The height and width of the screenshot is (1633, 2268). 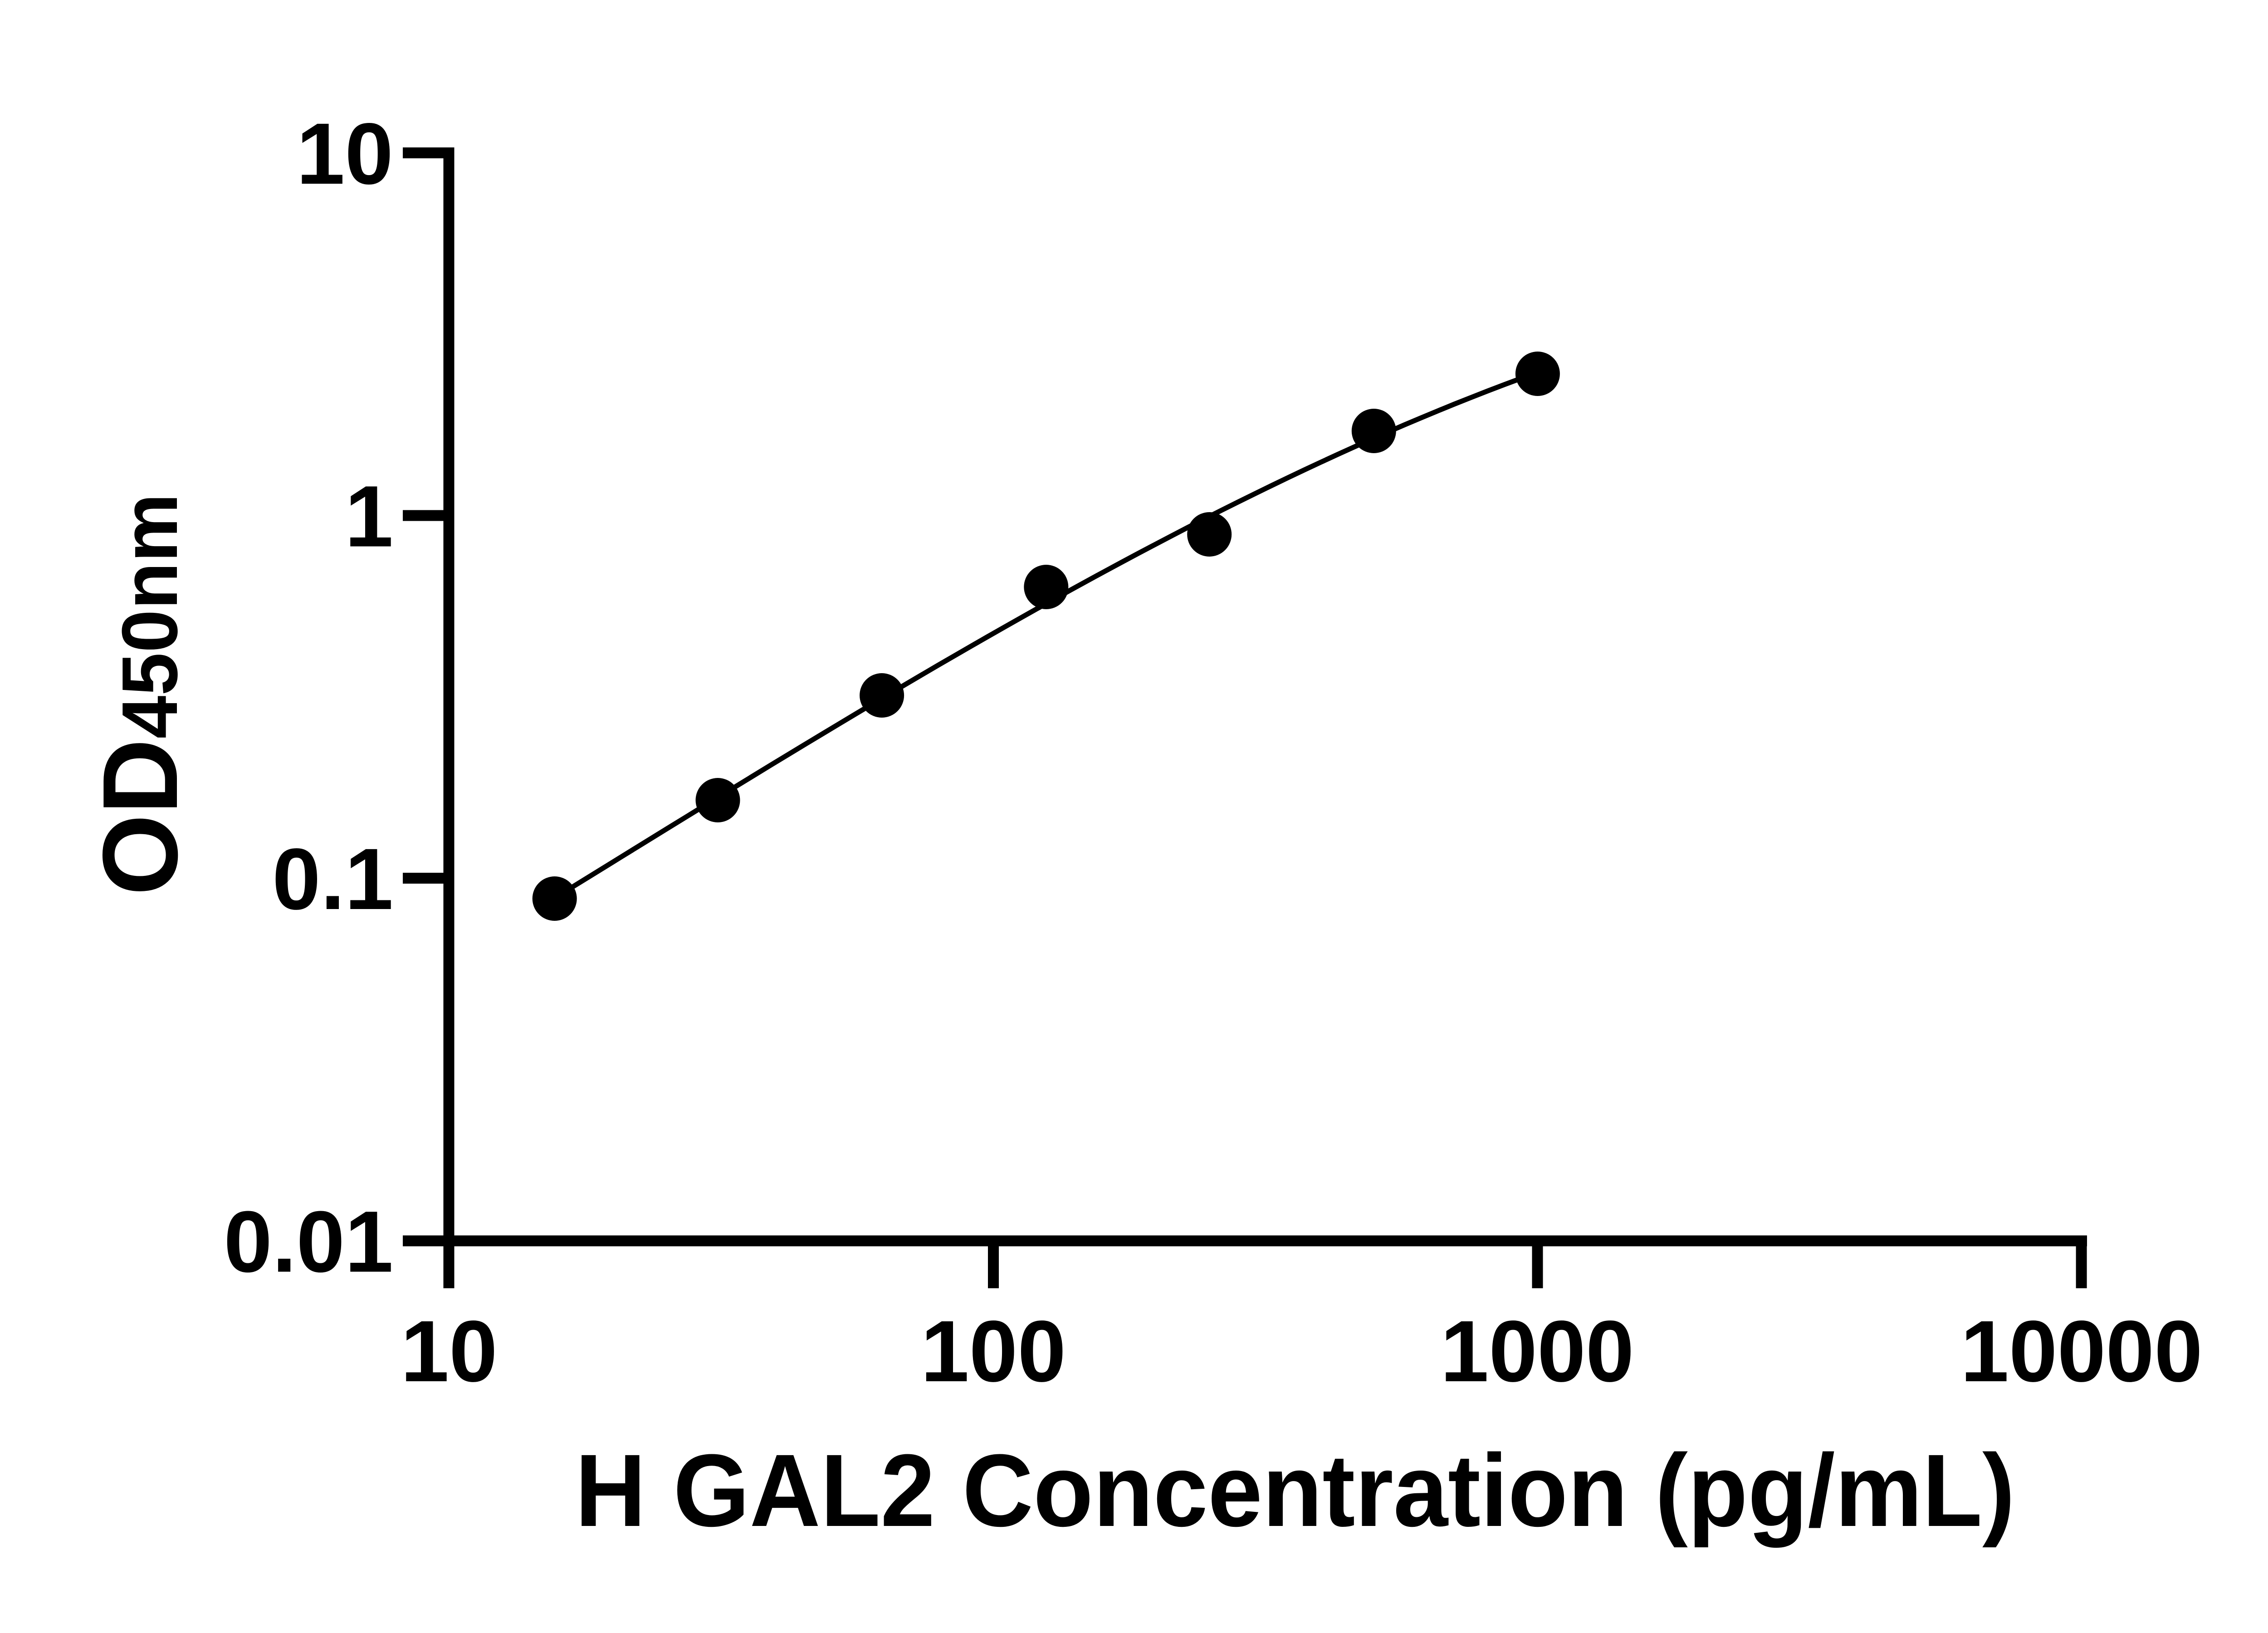 What do you see at coordinates (1295, 1490) in the screenshot?
I see `svg-text: H GAL2 Concentration (pg/mL)` at bounding box center [1295, 1490].